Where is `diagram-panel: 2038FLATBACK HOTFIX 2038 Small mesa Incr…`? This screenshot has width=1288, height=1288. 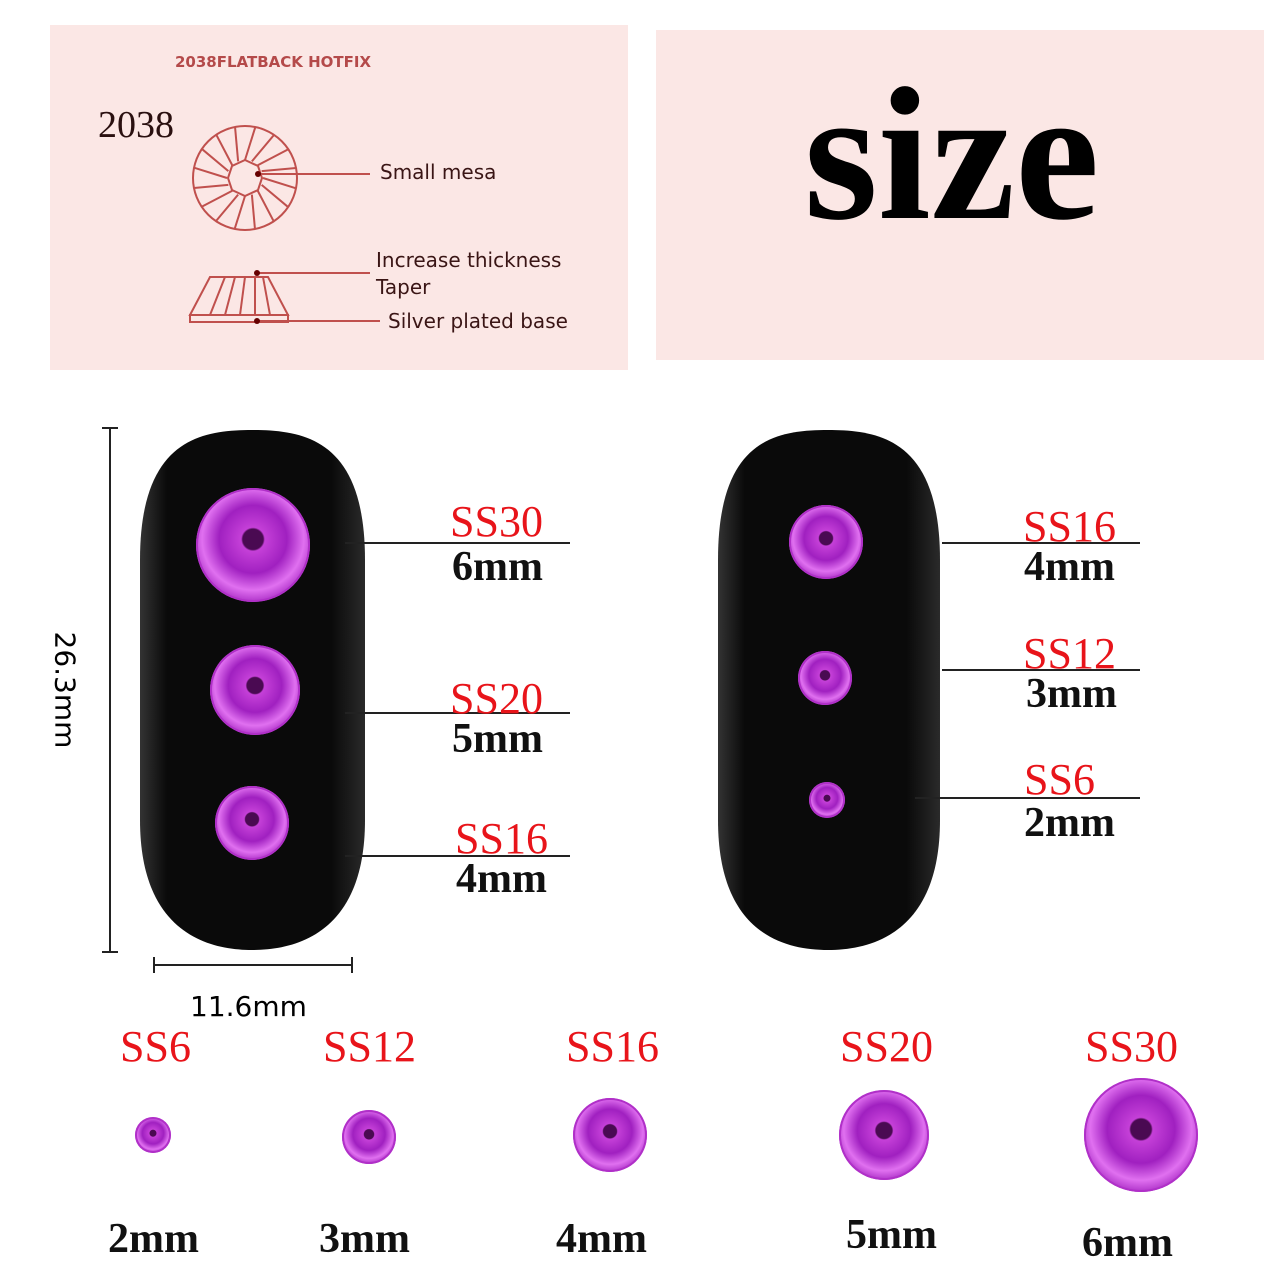
diagram-panel: 2038FLATBACK HOTFIX 2038 Small mesa Incr… is located at coordinates (339, 197).